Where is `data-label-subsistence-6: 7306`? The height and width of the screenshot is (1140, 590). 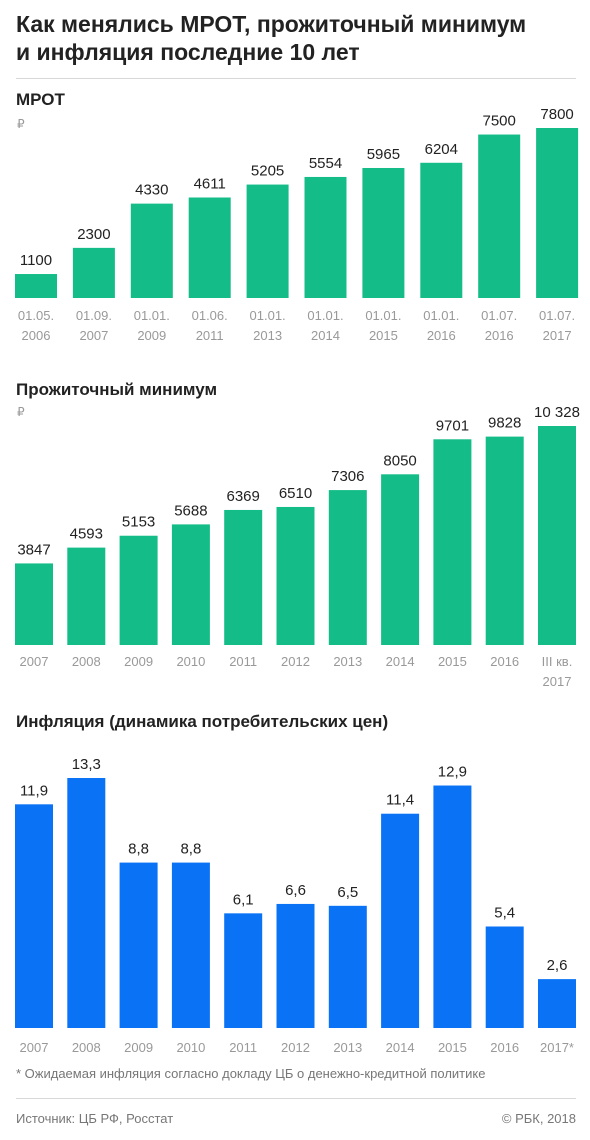 data-label-subsistence-6: 7306 is located at coordinates (347, 476).